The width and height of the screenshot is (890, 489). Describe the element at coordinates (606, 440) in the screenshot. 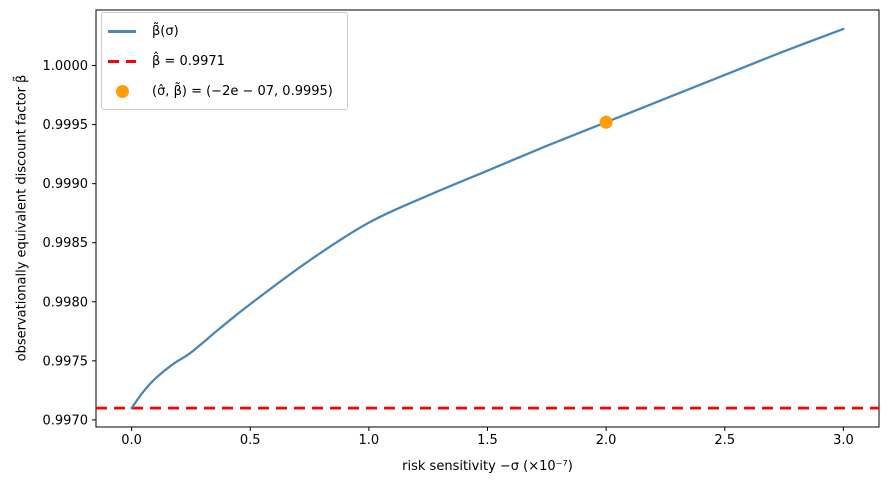

I see `x-tick-label: 2.0` at that location.